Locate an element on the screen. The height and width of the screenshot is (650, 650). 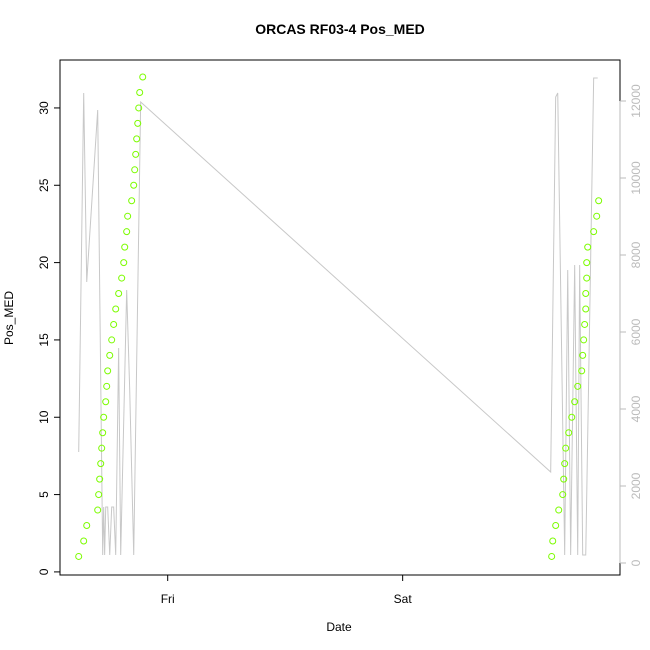
y2-tick-label: 8000 is located at coordinates (636, 254).